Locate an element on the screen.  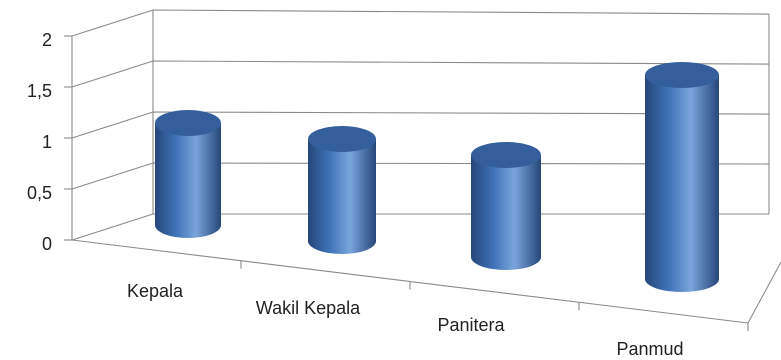
x-tick-label: Panitera is located at coordinates (471, 325).